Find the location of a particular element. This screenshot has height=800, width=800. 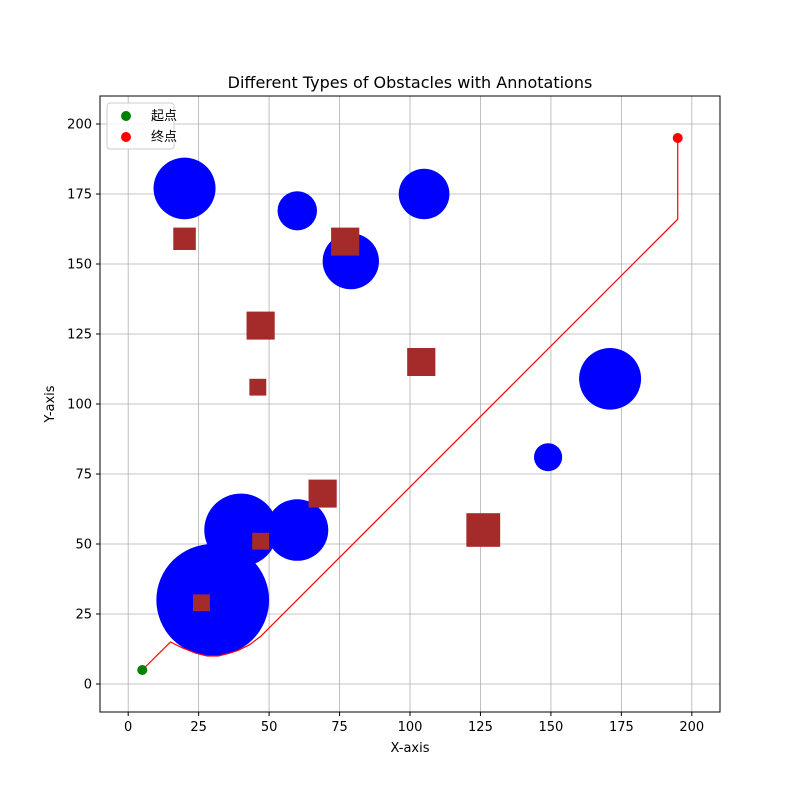

y-tick-label: 75 is located at coordinates (83, 475).